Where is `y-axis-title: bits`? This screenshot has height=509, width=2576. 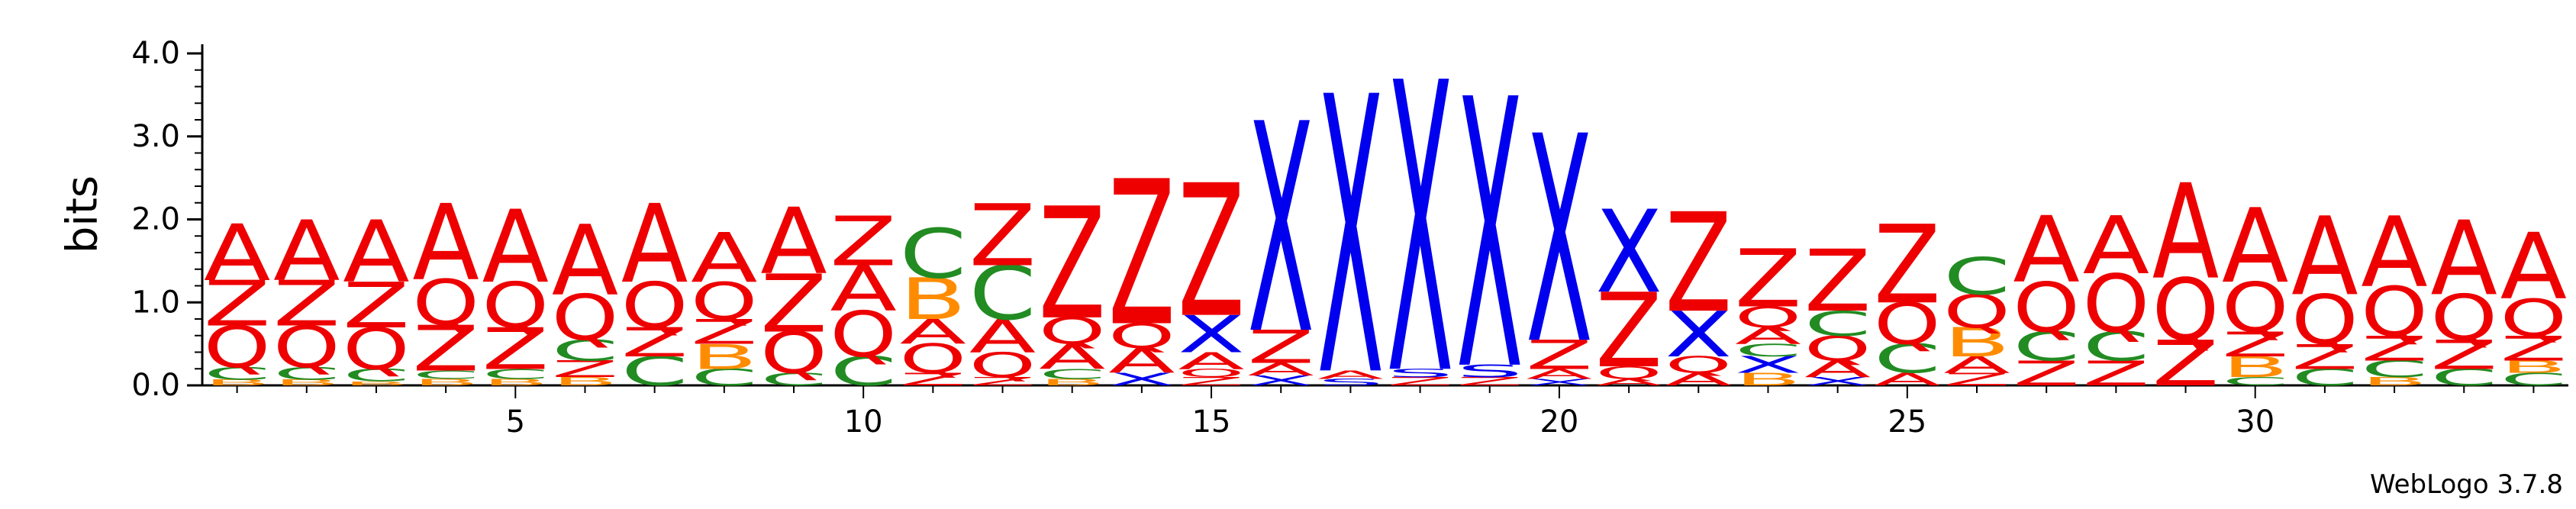
y-axis-title: bits is located at coordinates (83, 214).